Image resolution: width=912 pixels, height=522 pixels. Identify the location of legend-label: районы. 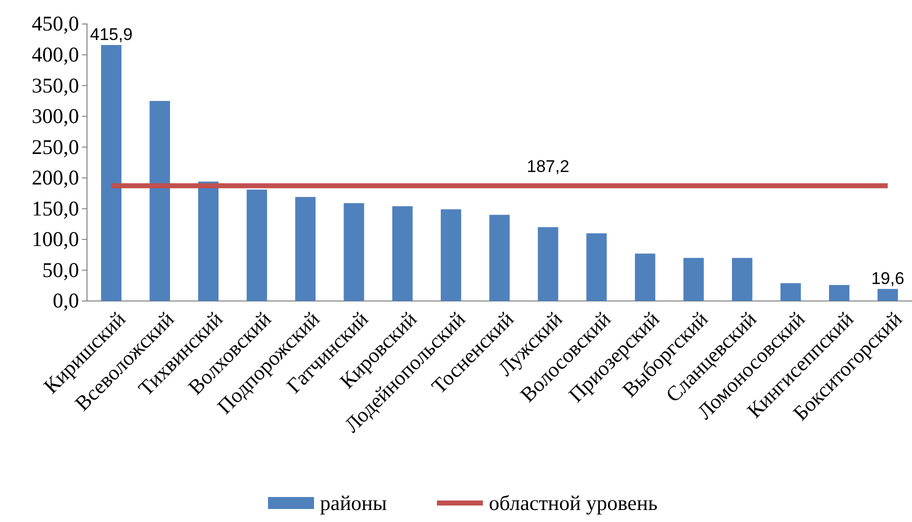
(353, 503).